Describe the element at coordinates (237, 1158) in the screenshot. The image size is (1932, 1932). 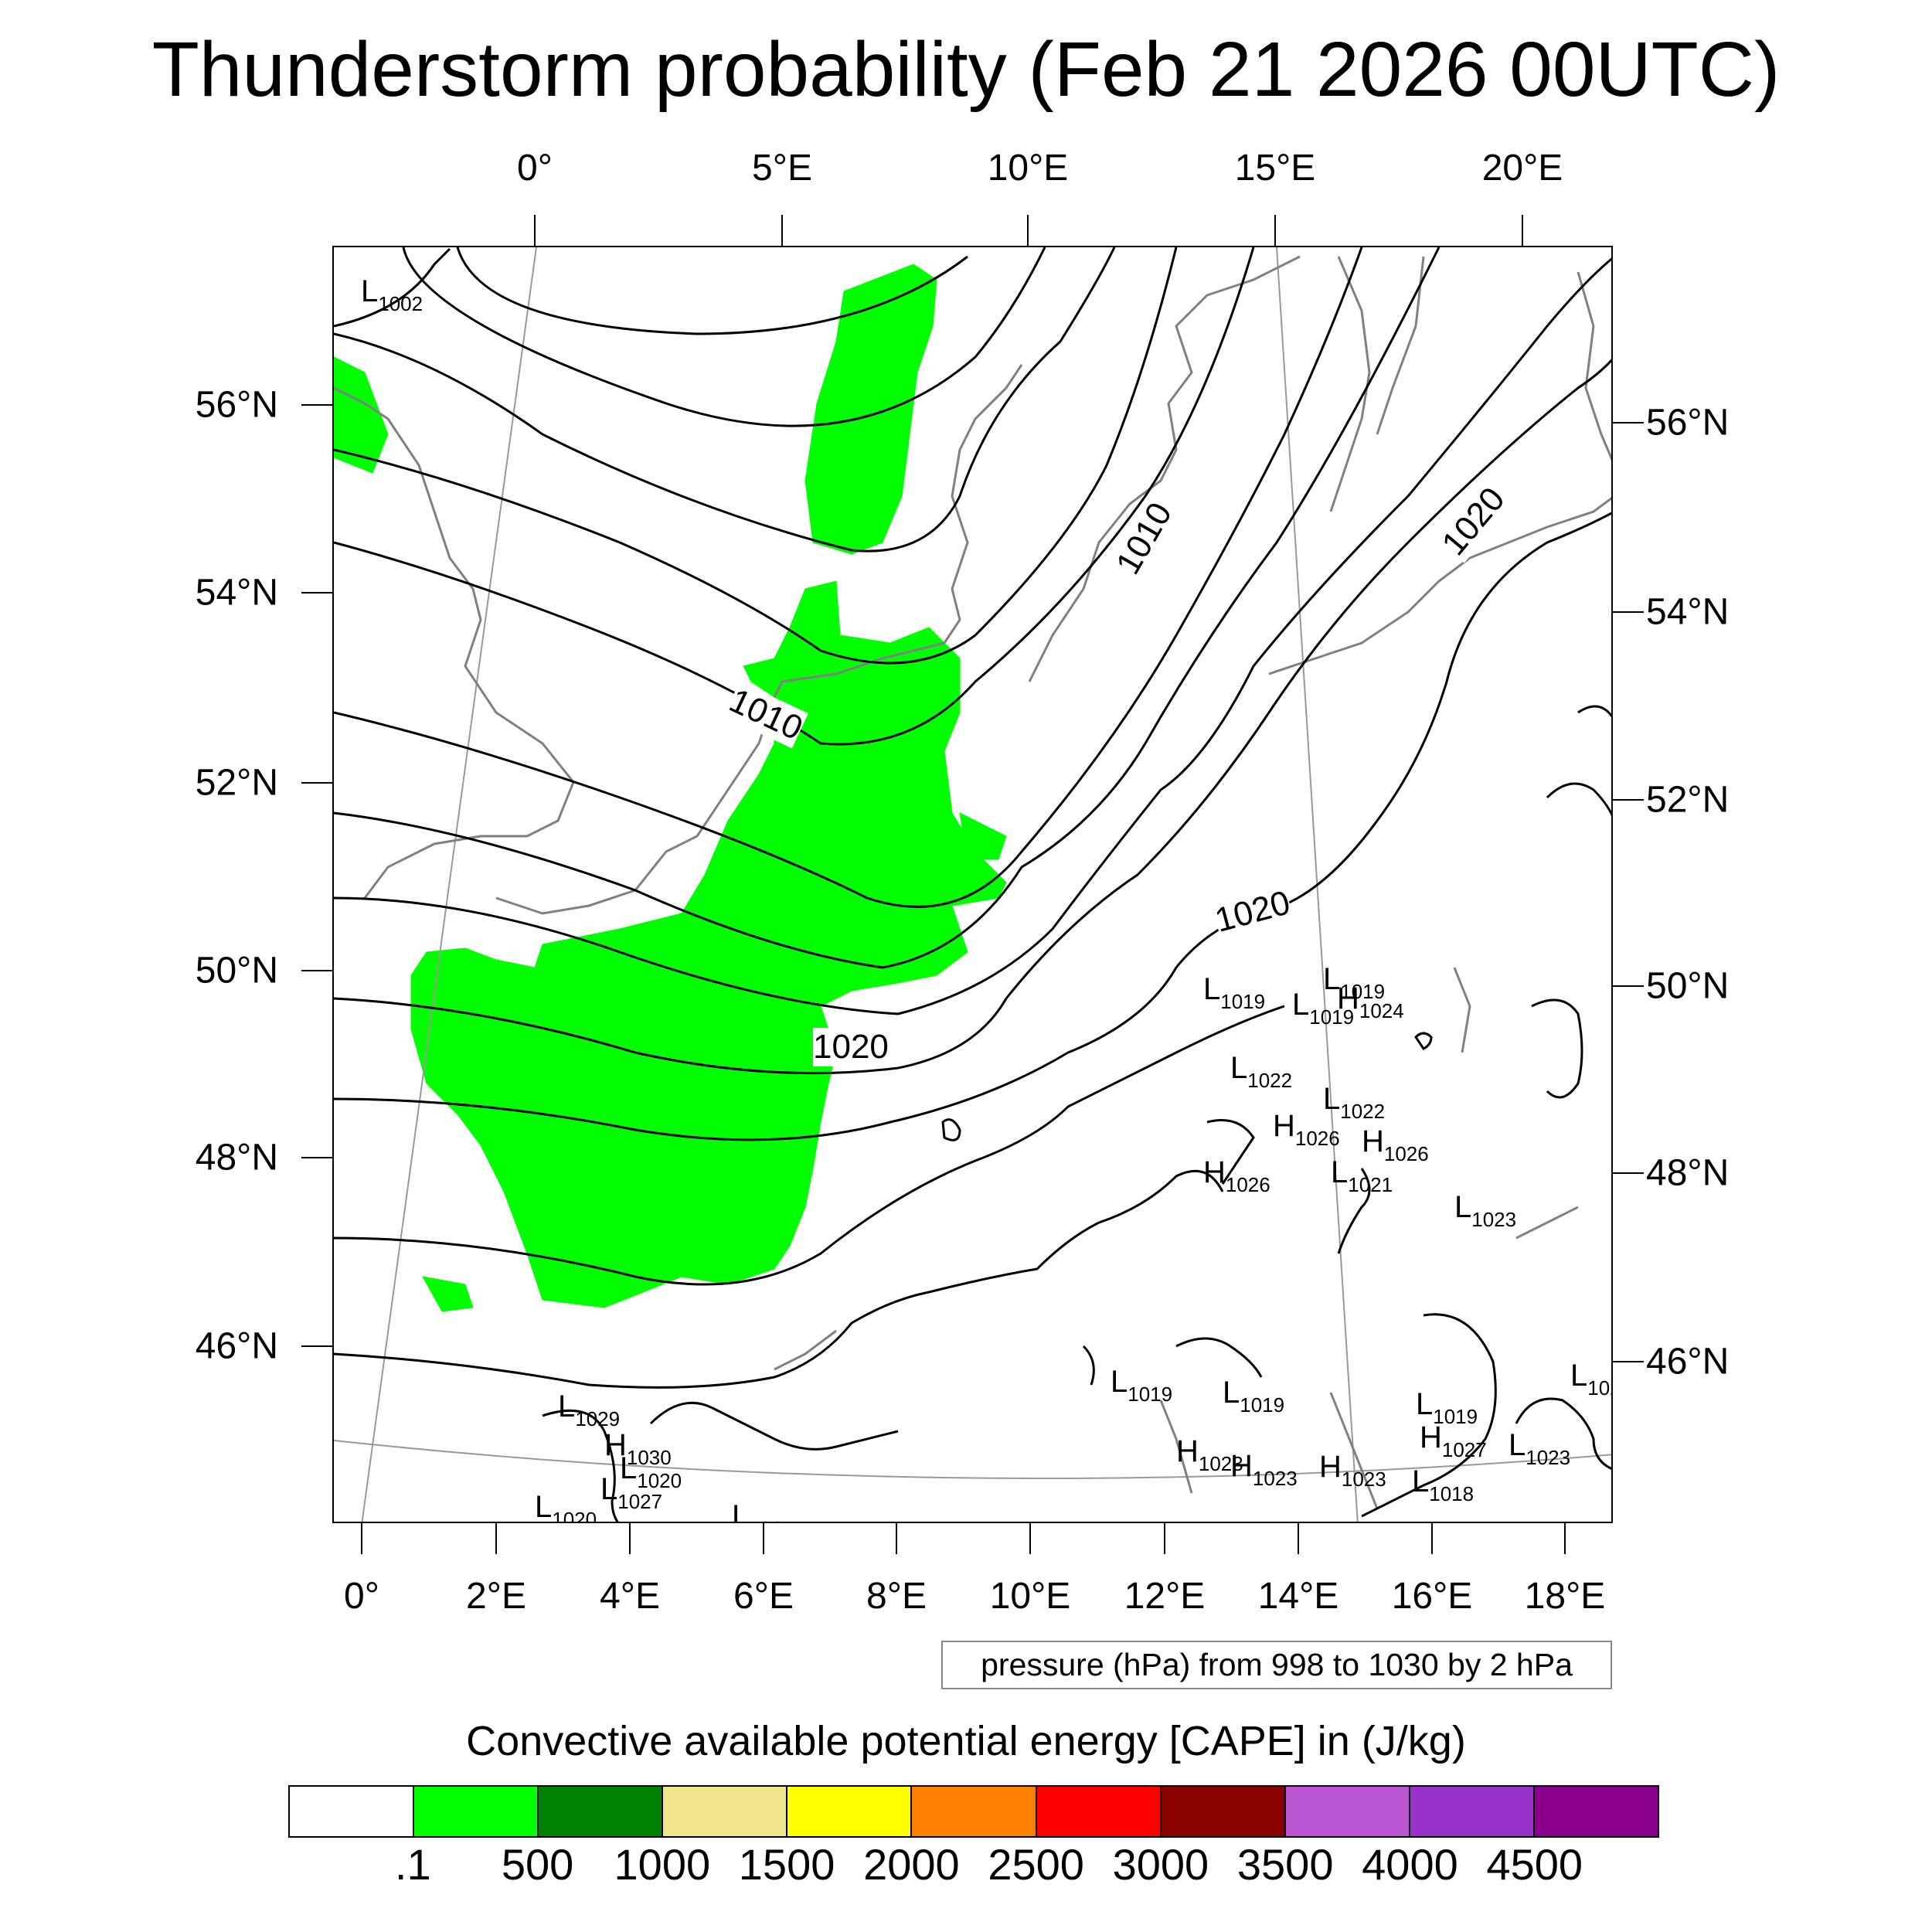
I see `left-lat-label-4: 48°N` at that location.